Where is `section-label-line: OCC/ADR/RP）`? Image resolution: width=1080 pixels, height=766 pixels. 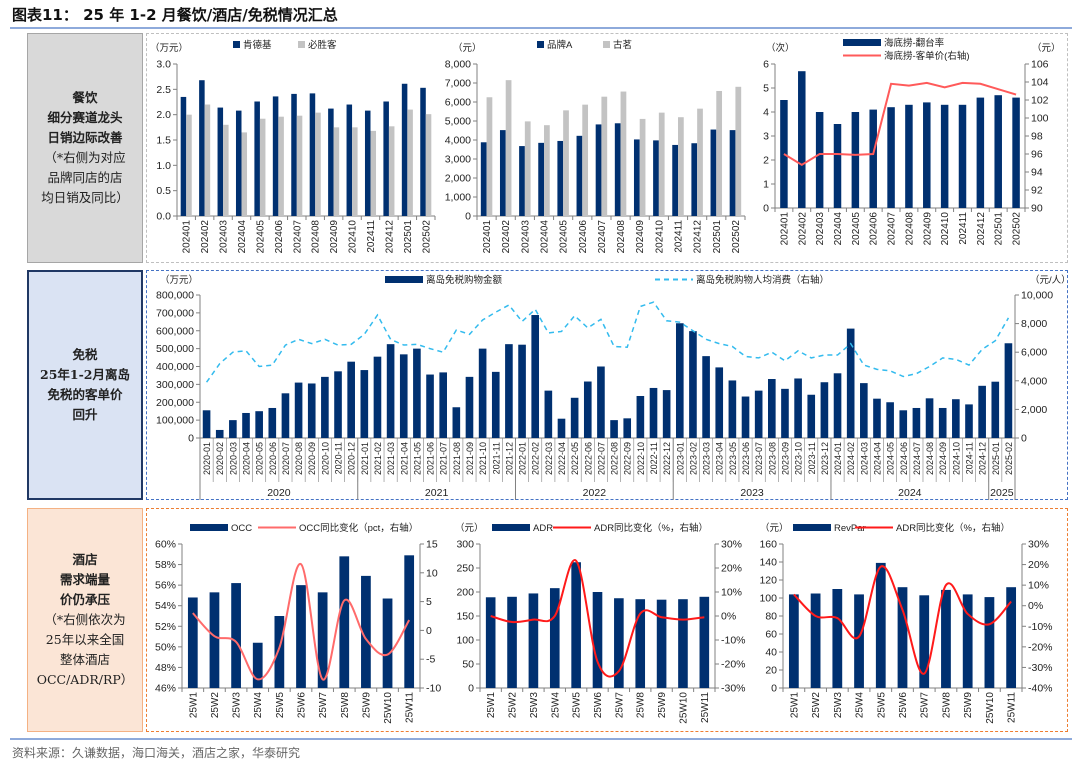 section-label-line: OCC/ADR/RP） is located at coordinates (85, 679).